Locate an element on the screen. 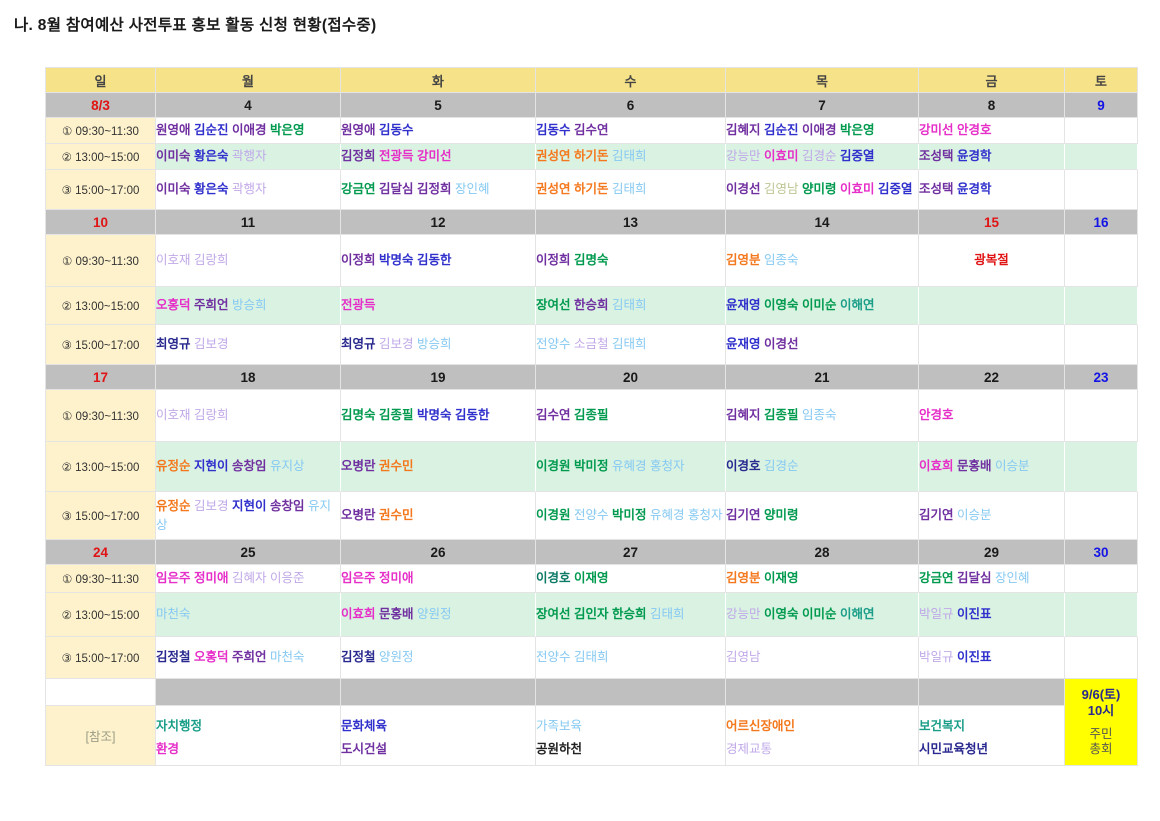  person-name: 소금철 is located at coordinates (591, 344).